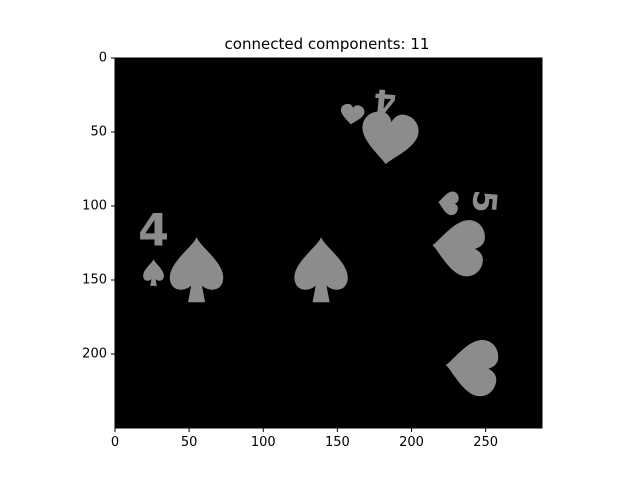 This screenshot has width=640, height=480. I want to click on y-tick-label: 100, so click(94, 206).